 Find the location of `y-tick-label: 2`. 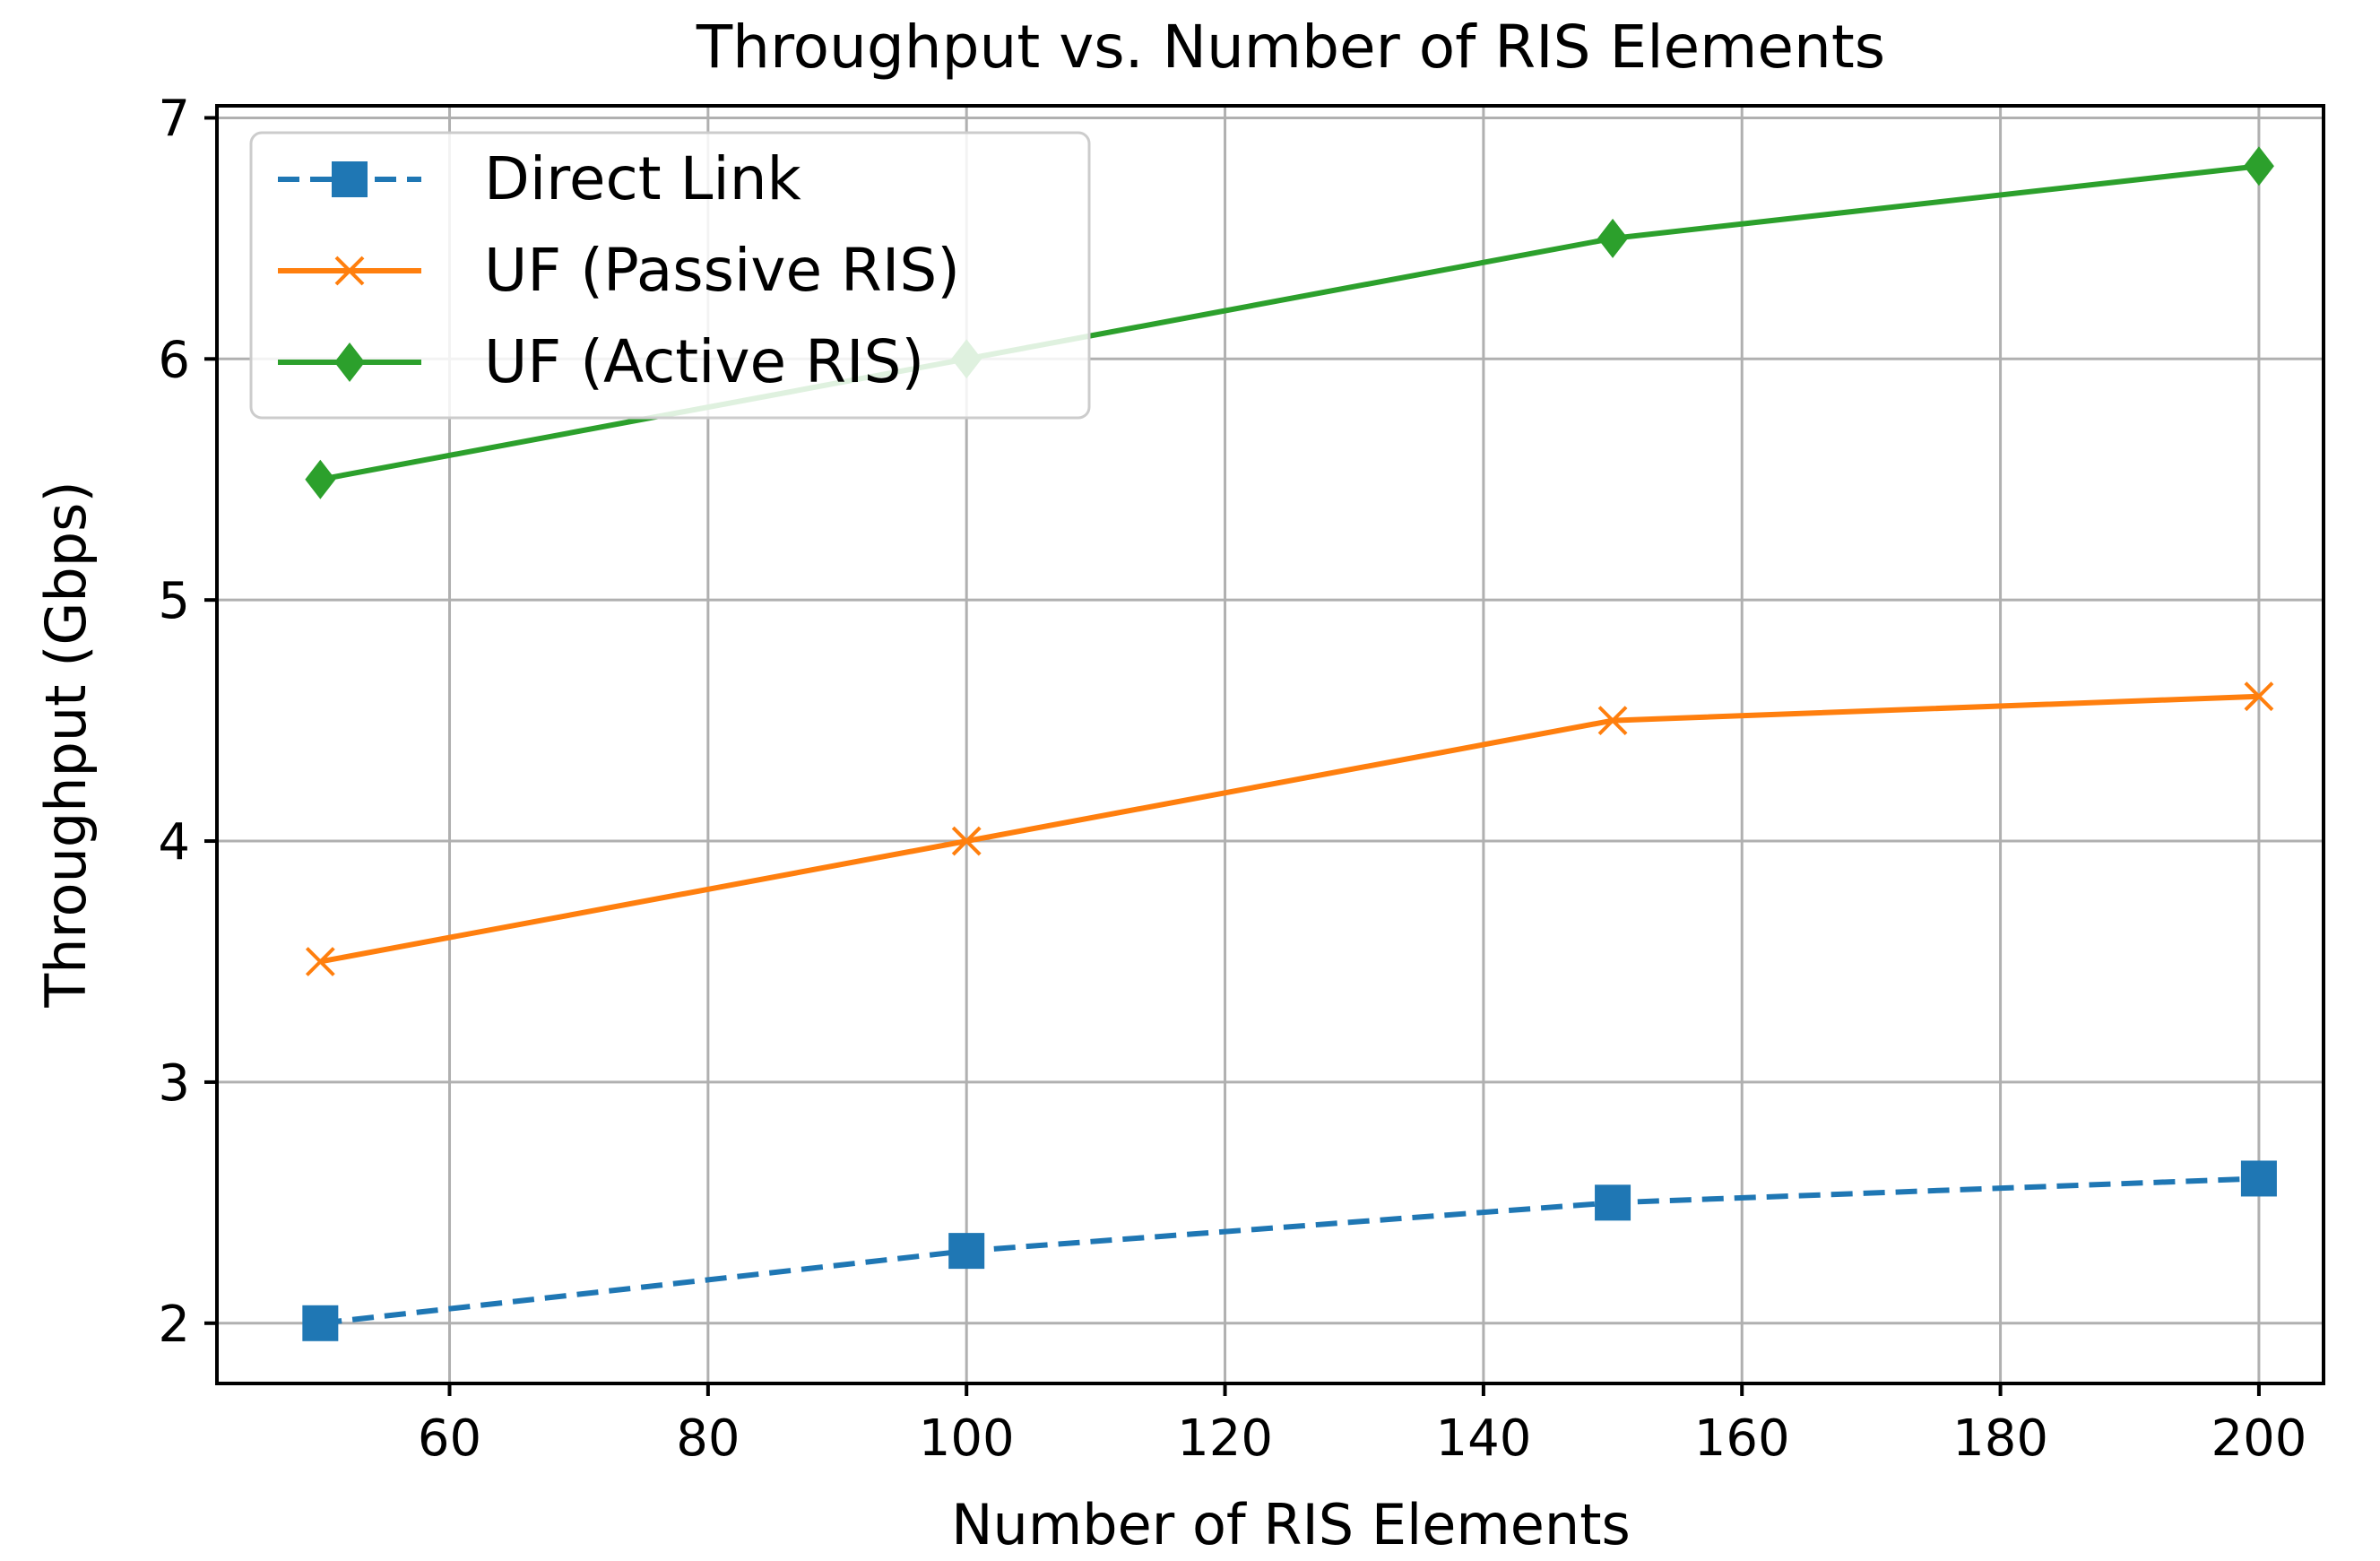

y-tick-label: 2 is located at coordinates (174, 1325).